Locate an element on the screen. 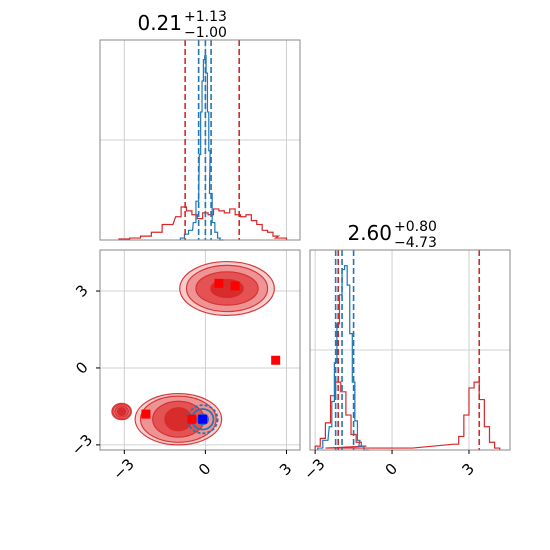 This screenshot has width=550, height=550. title-lower-error: −1.00 is located at coordinates (205, 33).